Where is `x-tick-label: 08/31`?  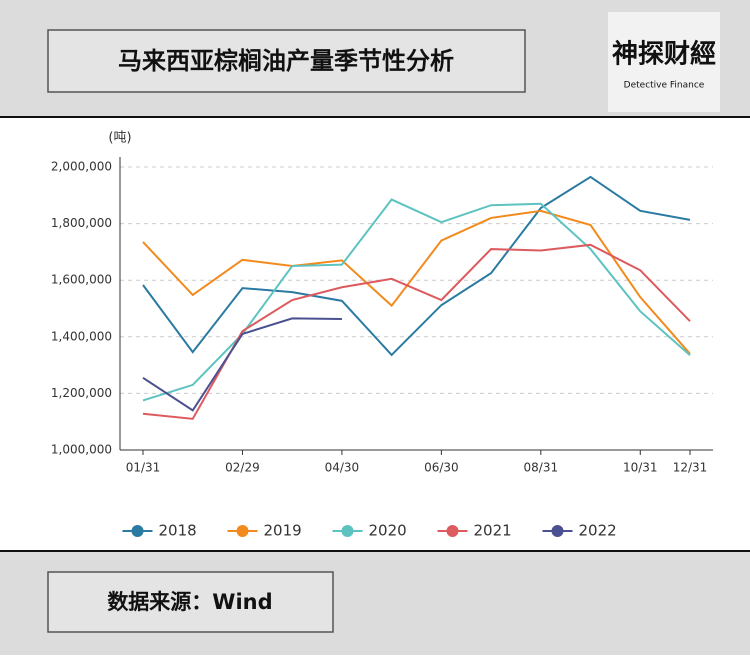
x-tick-label: 08/31 is located at coordinates (541, 468).